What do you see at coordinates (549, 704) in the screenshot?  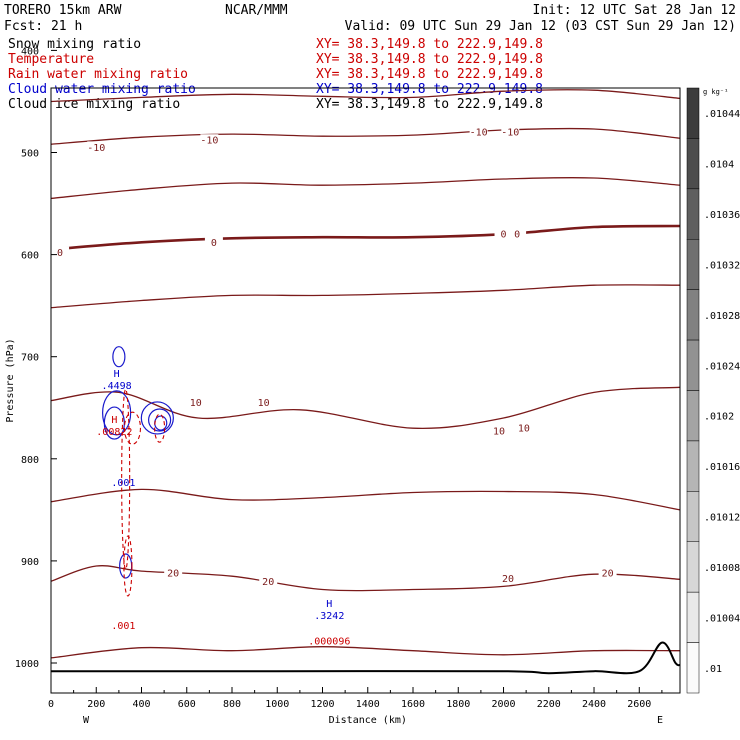 I see `x-tick-label: 2200` at bounding box center [549, 704].